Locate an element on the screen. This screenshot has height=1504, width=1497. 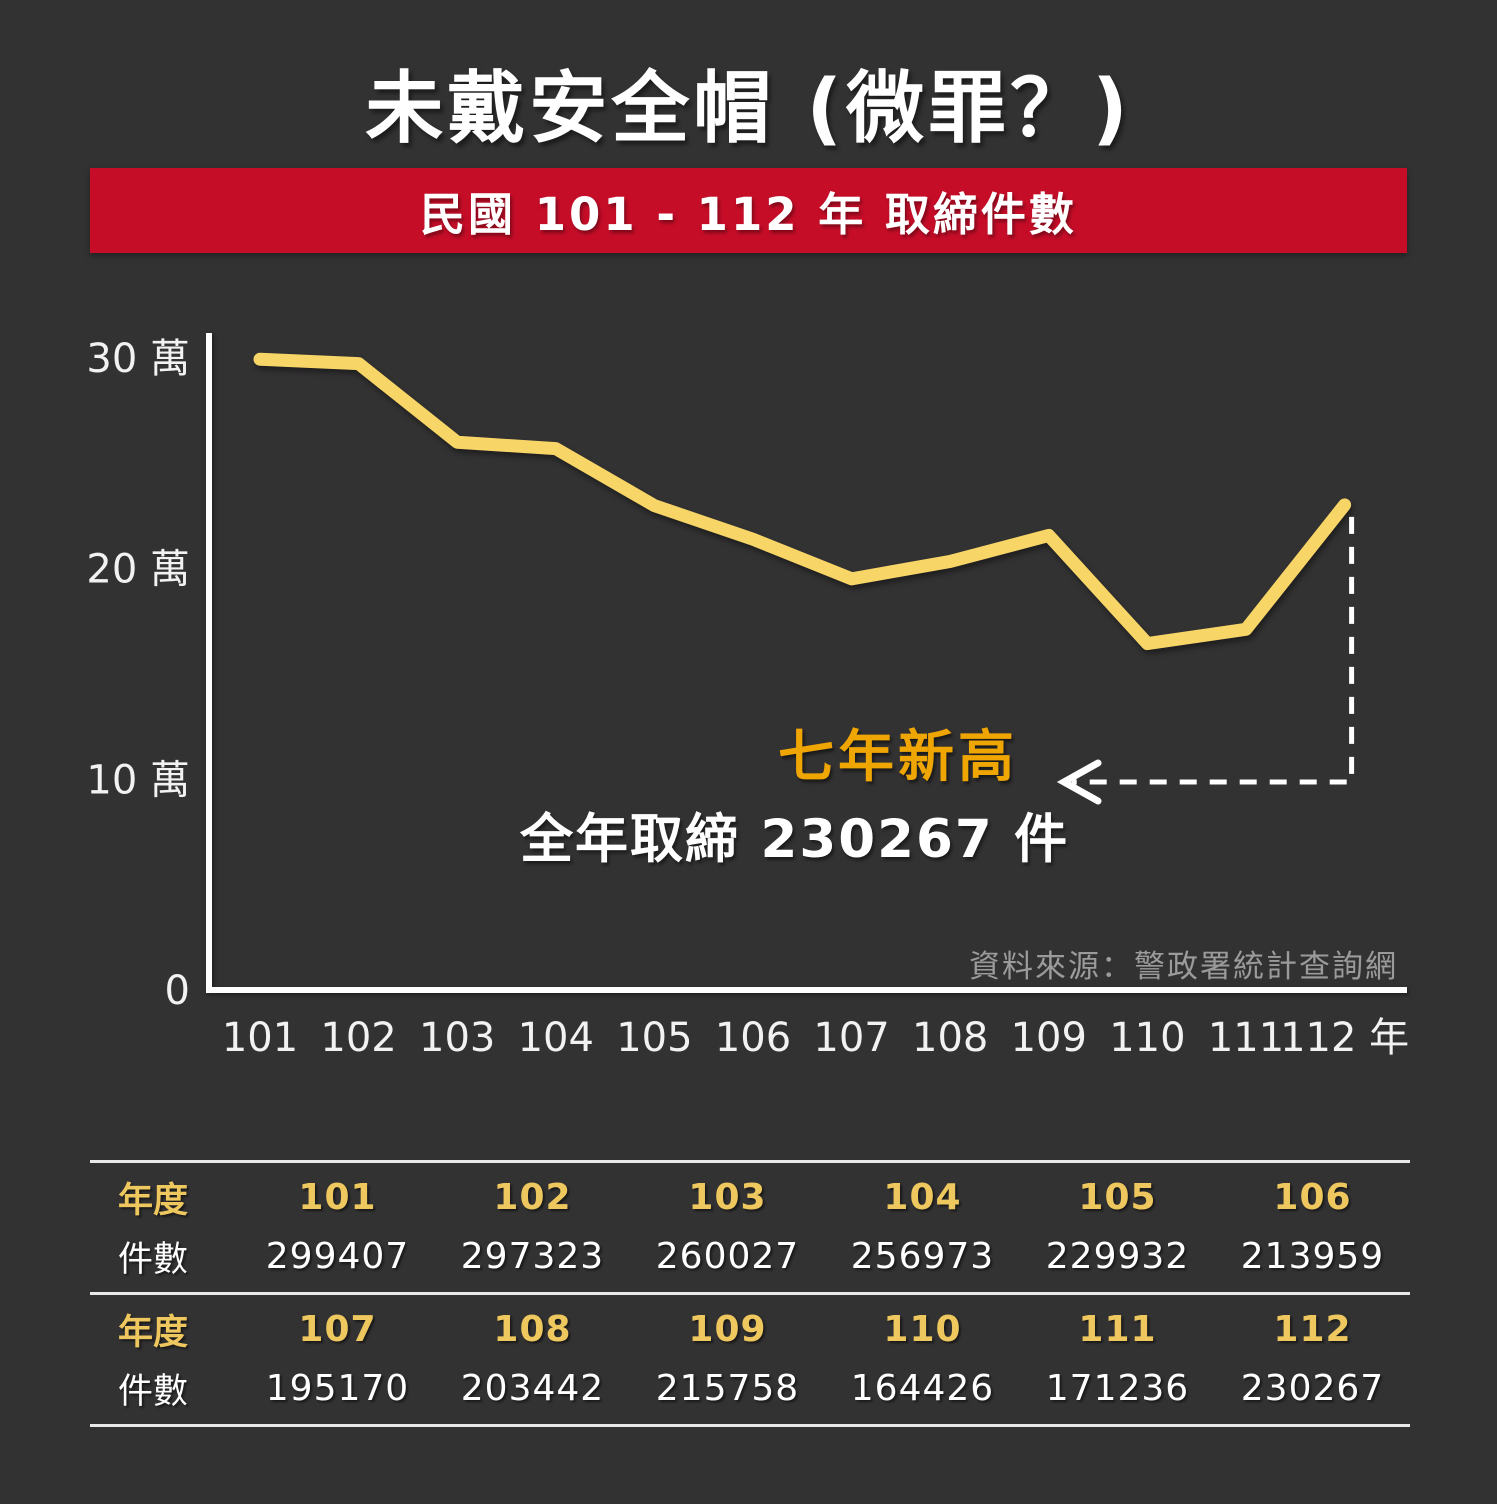
table-row-year: 年度 101 102 103 104 105 106 is located at coordinates (750, 1197).